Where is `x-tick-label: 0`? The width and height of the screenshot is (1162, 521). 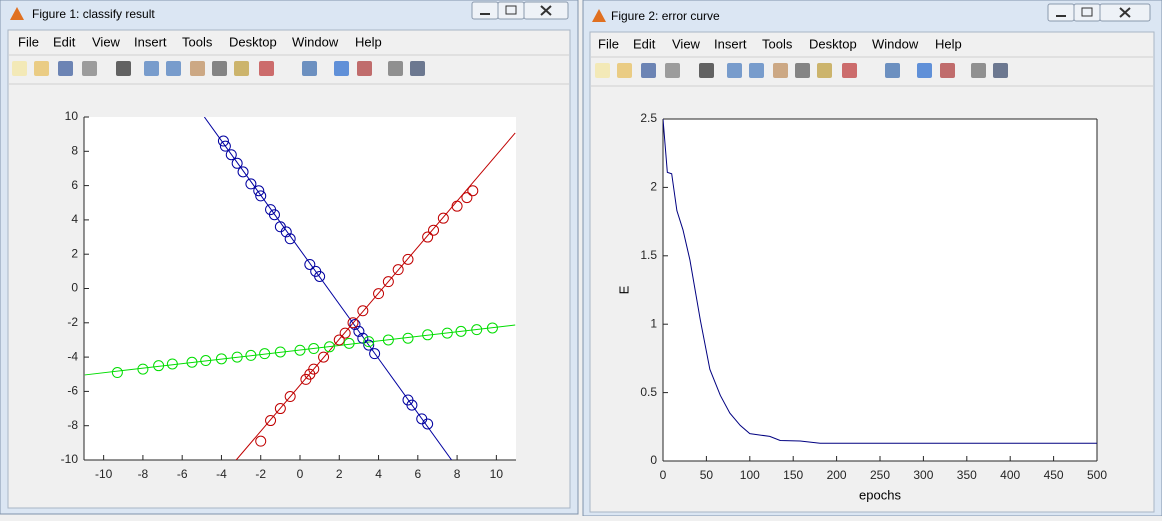 x-tick-label: 0 is located at coordinates (300, 474).